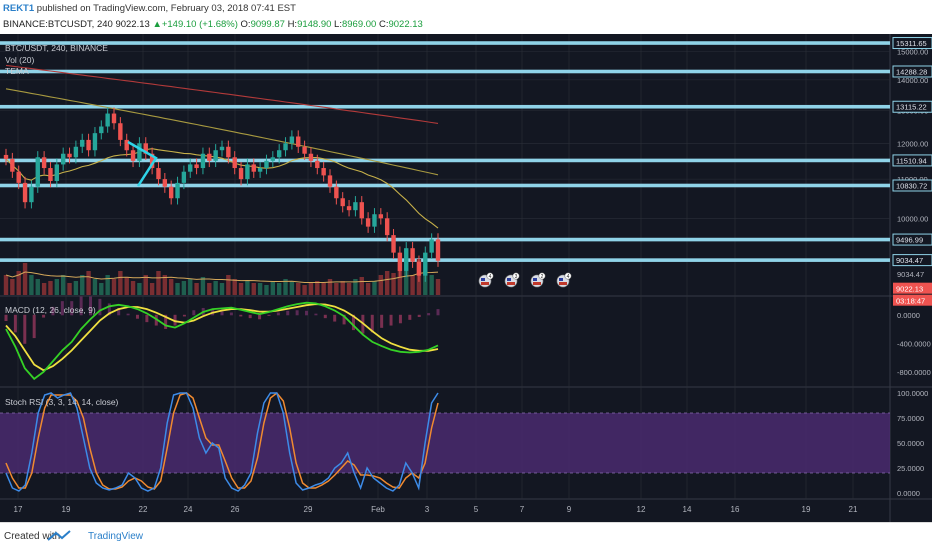 The height and width of the screenshot is (550, 932). I want to click on tradingview-logo-icon, so click(59, 535).